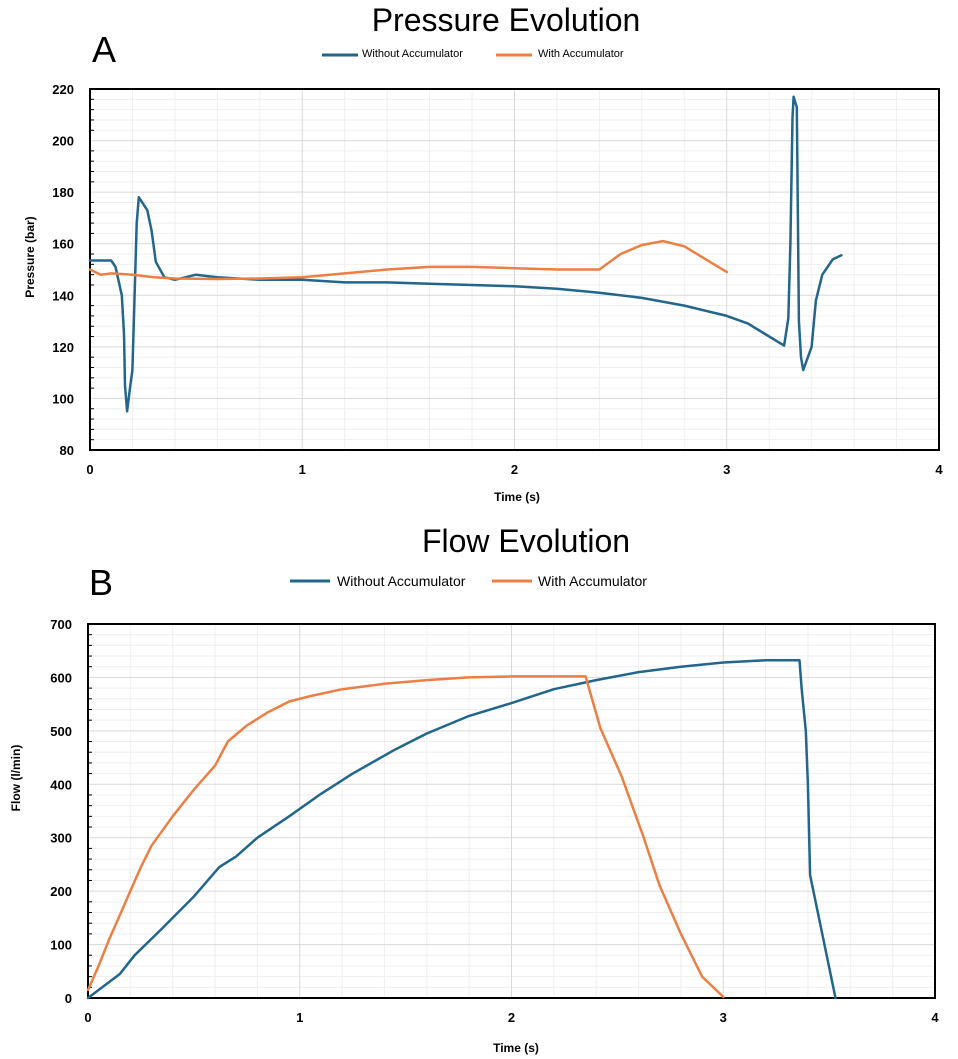 Image resolution: width=958 pixels, height=1059 pixels. What do you see at coordinates (16, 778) in the screenshot?
I see `chart-b-ylabel: Flow (l/min)` at bounding box center [16, 778].